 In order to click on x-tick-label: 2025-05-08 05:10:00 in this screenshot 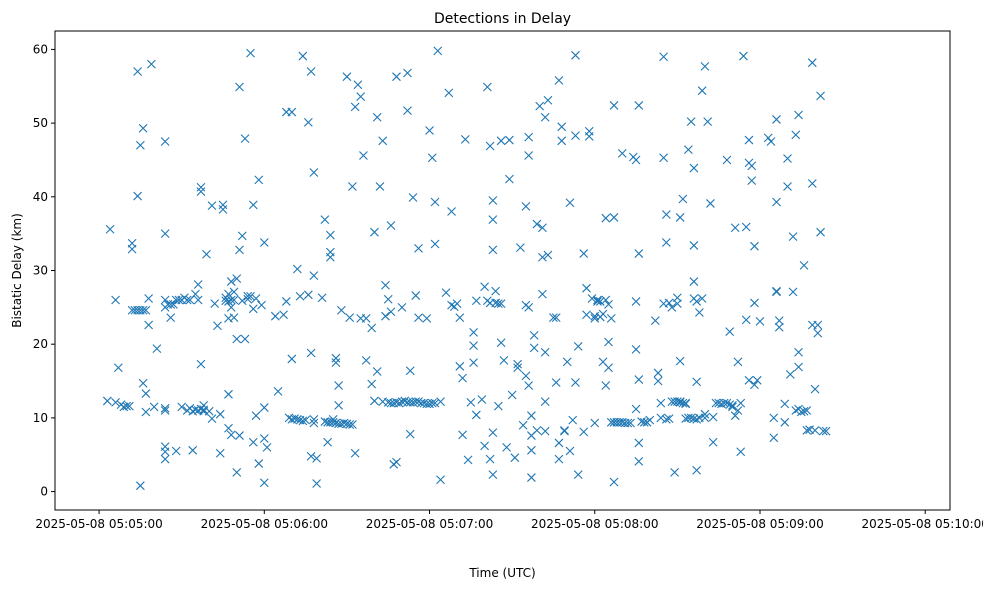, I will do `click(922, 524)`.